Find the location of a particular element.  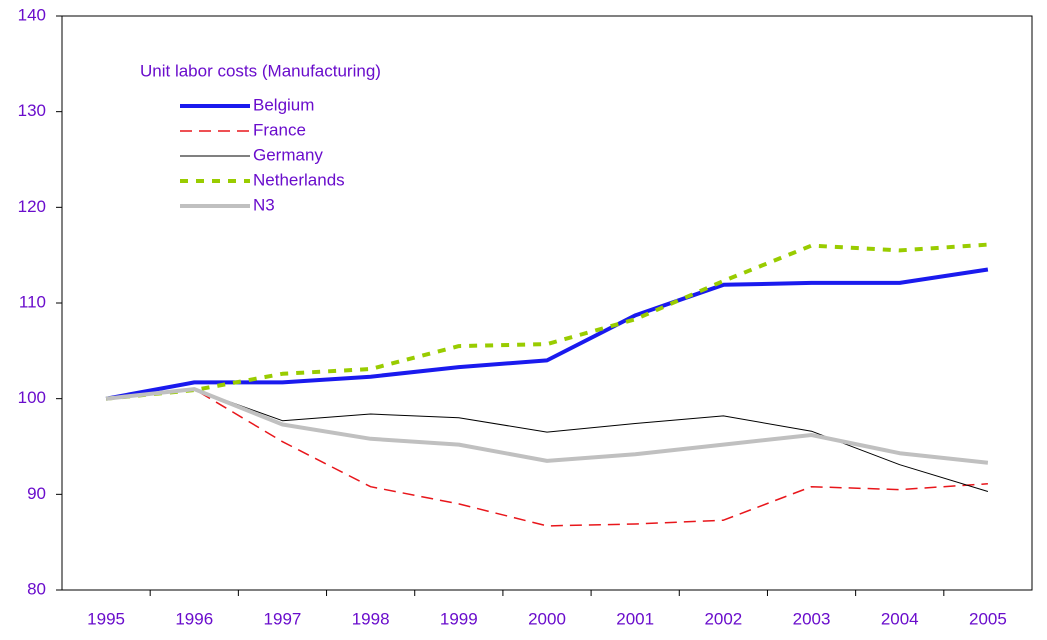

y-tick-label: 130 is located at coordinates (32, 110).